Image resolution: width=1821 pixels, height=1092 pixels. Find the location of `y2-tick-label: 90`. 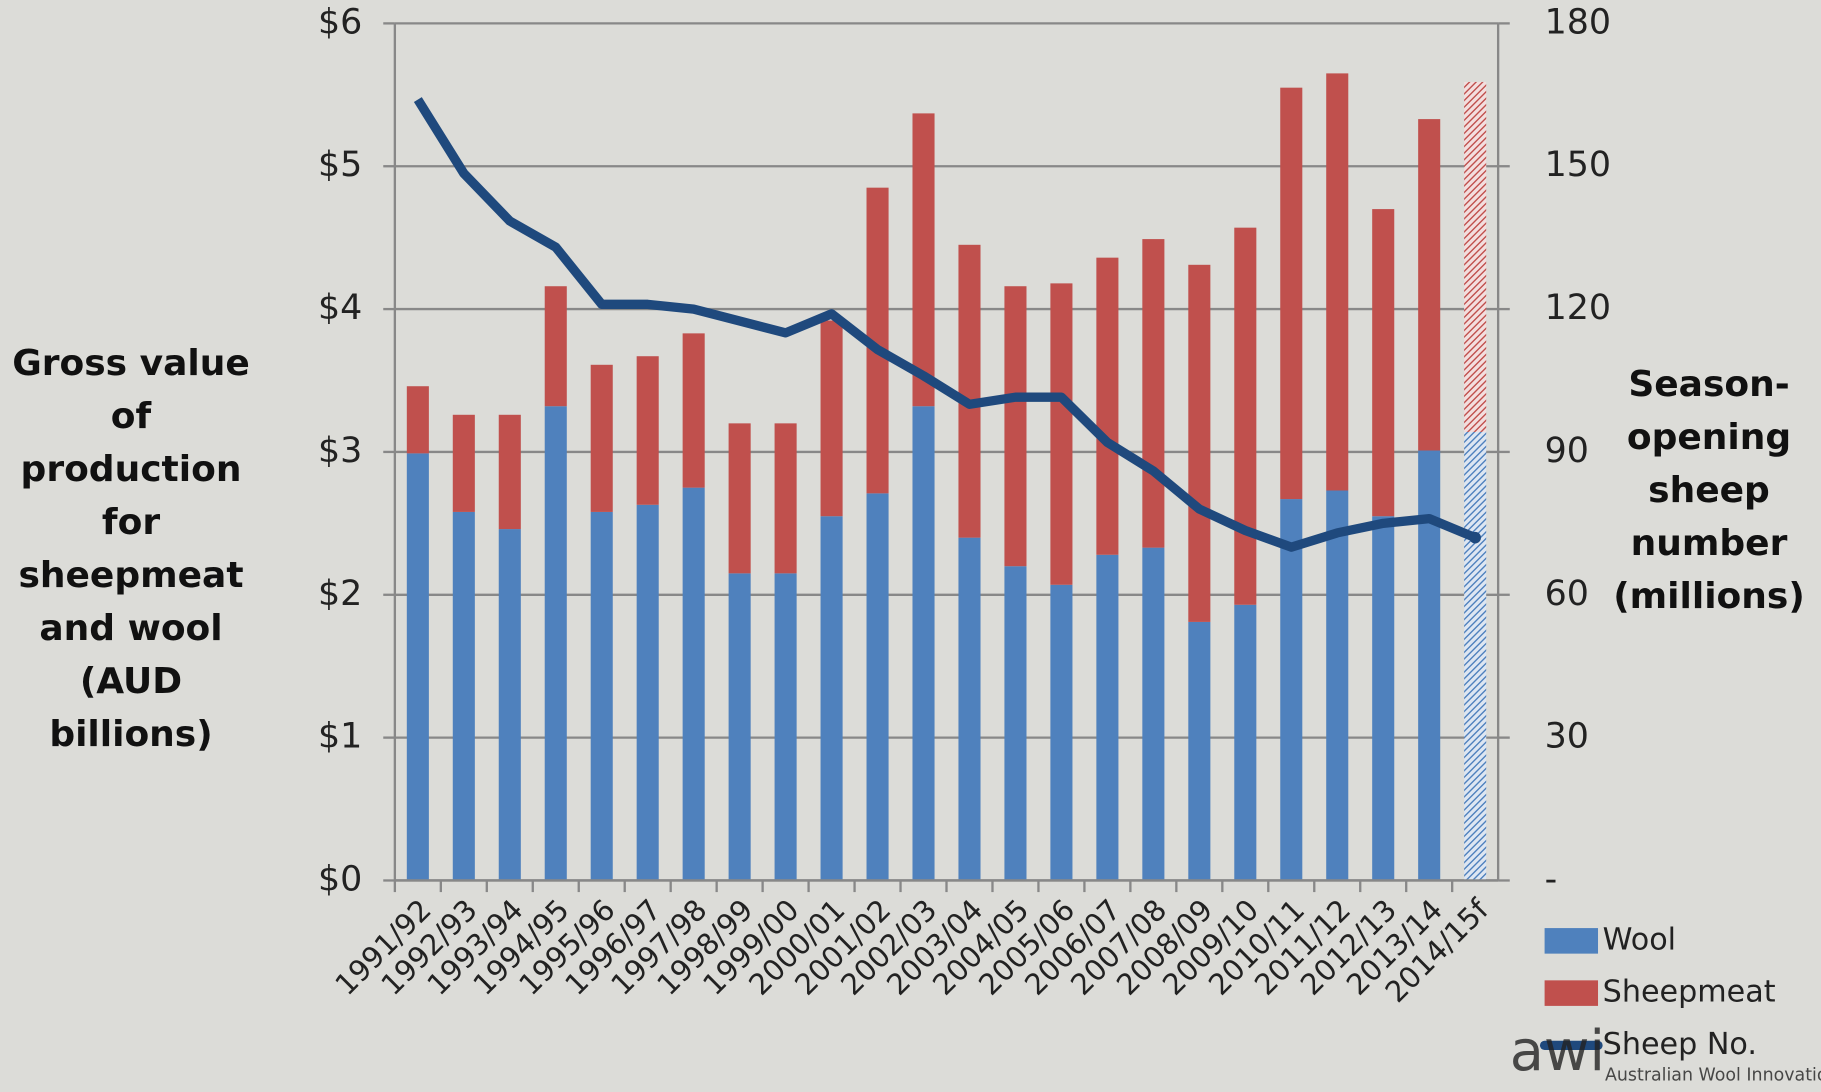

y2-tick-label: 90 is located at coordinates (1567, 451).